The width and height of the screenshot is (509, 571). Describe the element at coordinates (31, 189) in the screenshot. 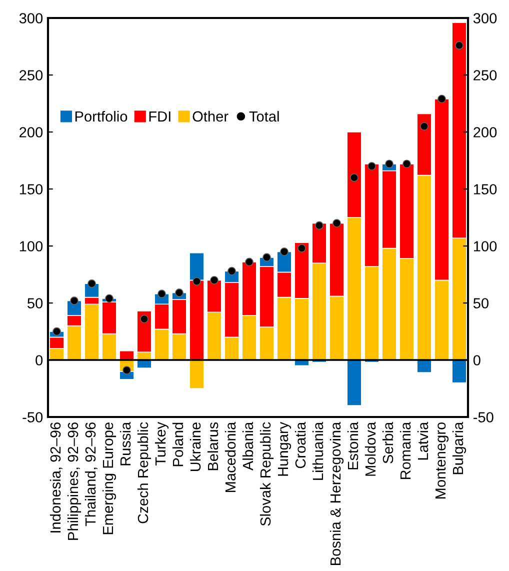

I see `y-tick-label: 150` at that location.